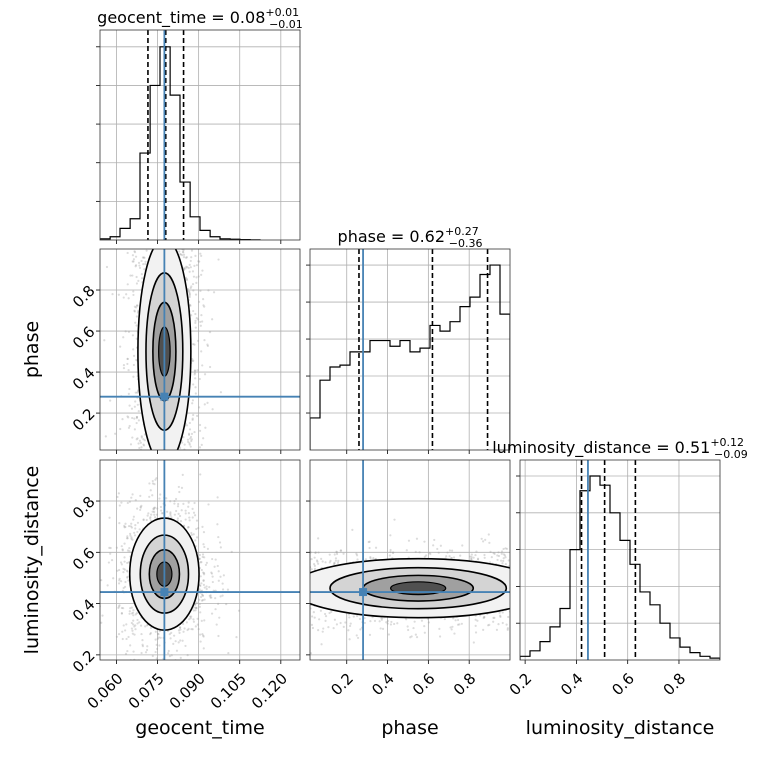 The image size is (760, 760). Describe the element at coordinates (342, 685) in the screenshot. I see `x-tick-label: 0.2` at that location.